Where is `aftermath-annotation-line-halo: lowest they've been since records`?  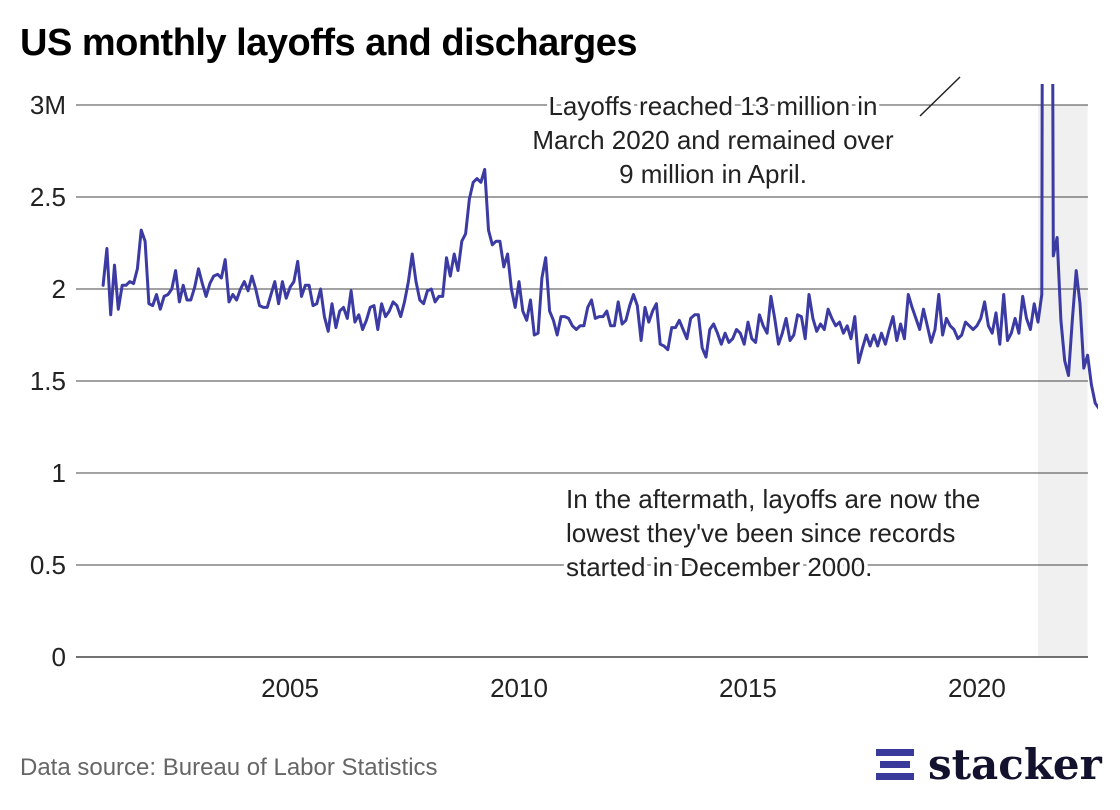
aftermath-annotation-line-halo: lowest they've been since records is located at coordinates (760, 533).